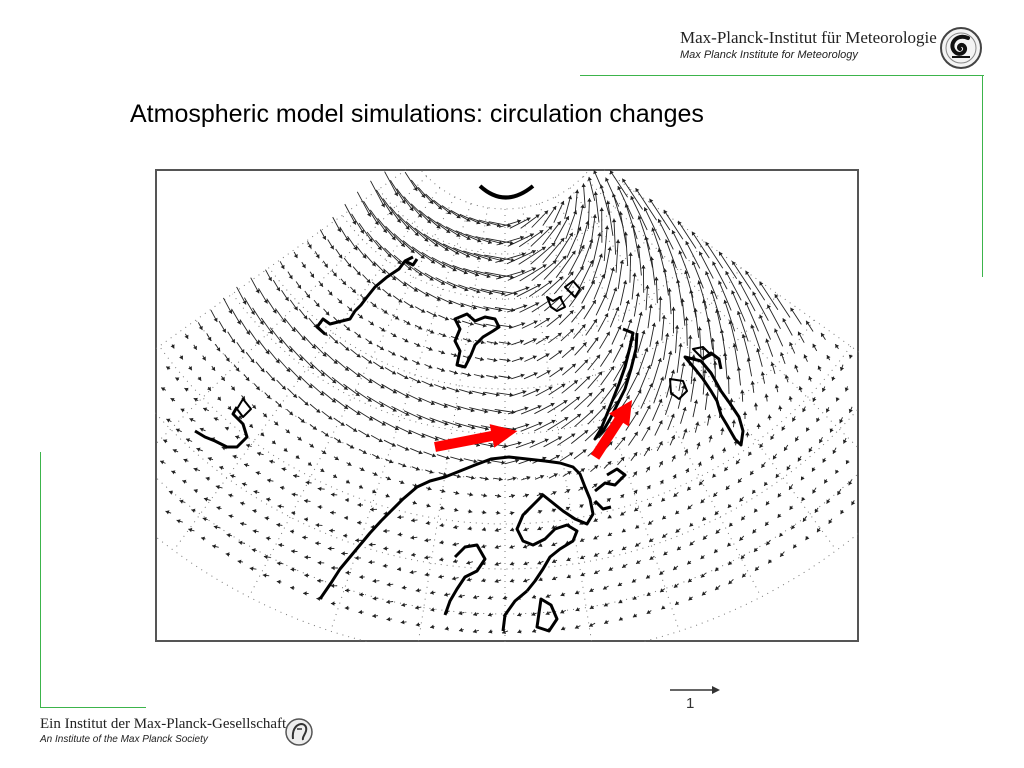 Image resolution: width=1024 pixels, height=768 pixels. What do you see at coordinates (961, 48) in the screenshot?
I see `mpi-meteorology-logo-icon` at bounding box center [961, 48].